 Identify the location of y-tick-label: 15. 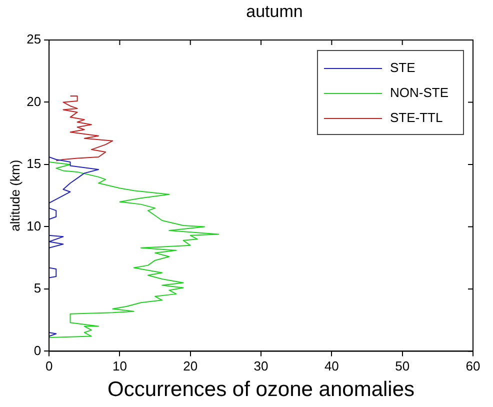
(34, 164).